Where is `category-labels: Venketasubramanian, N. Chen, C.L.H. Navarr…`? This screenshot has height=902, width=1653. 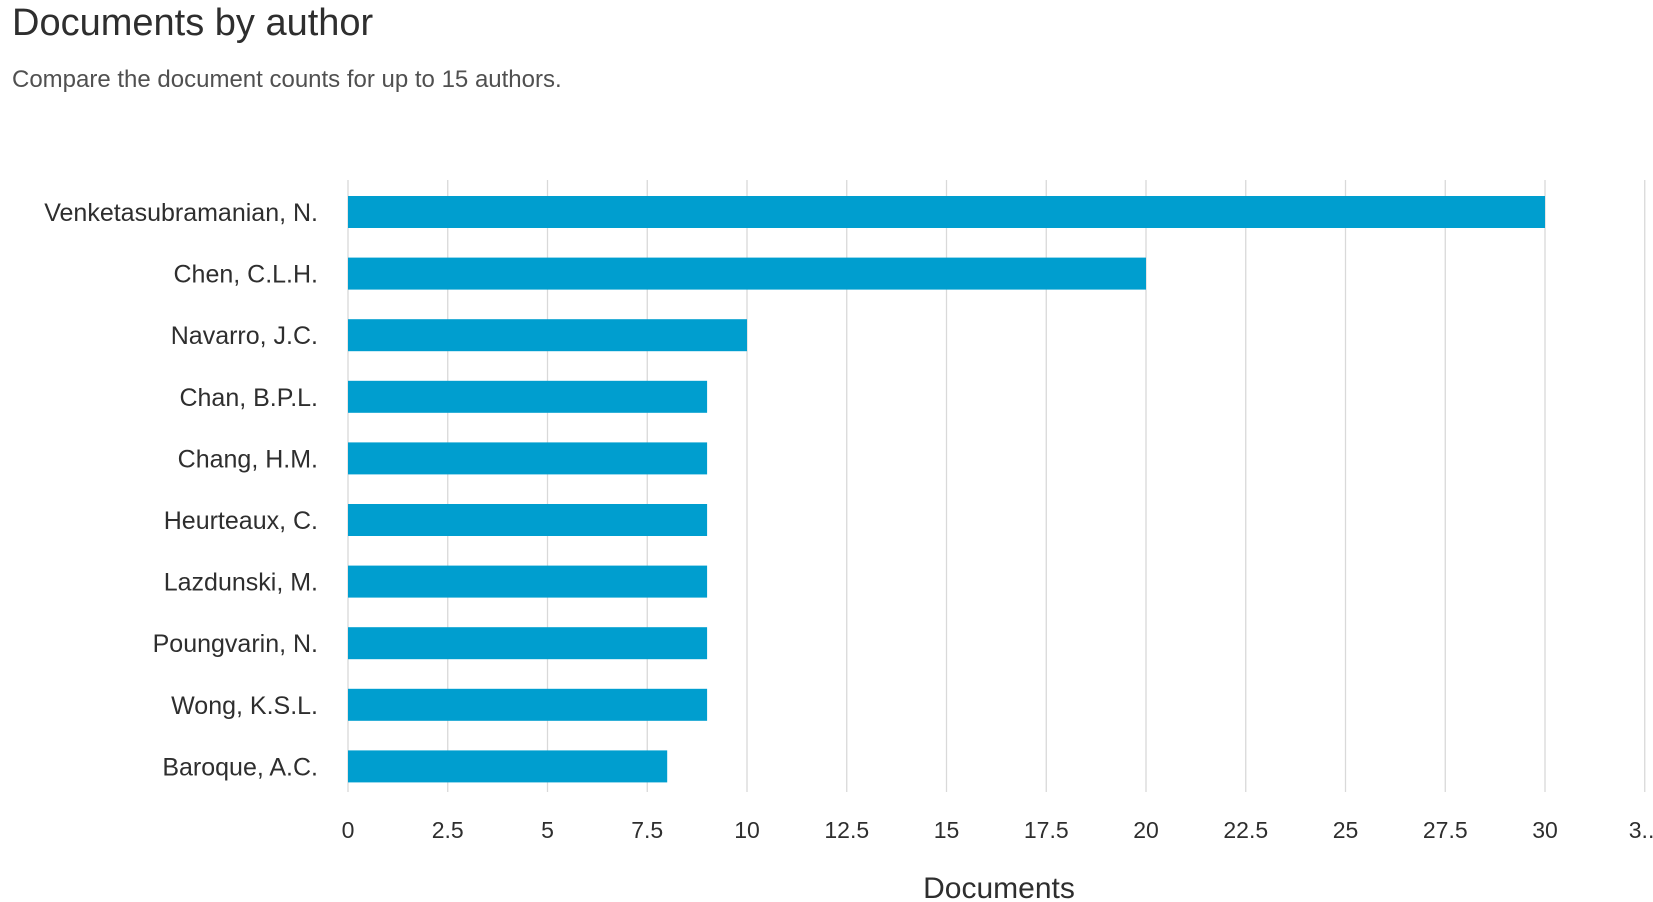 category-labels: Venketasubramanian, N. Chen, C.L.H. Navarr… is located at coordinates (181, 490).